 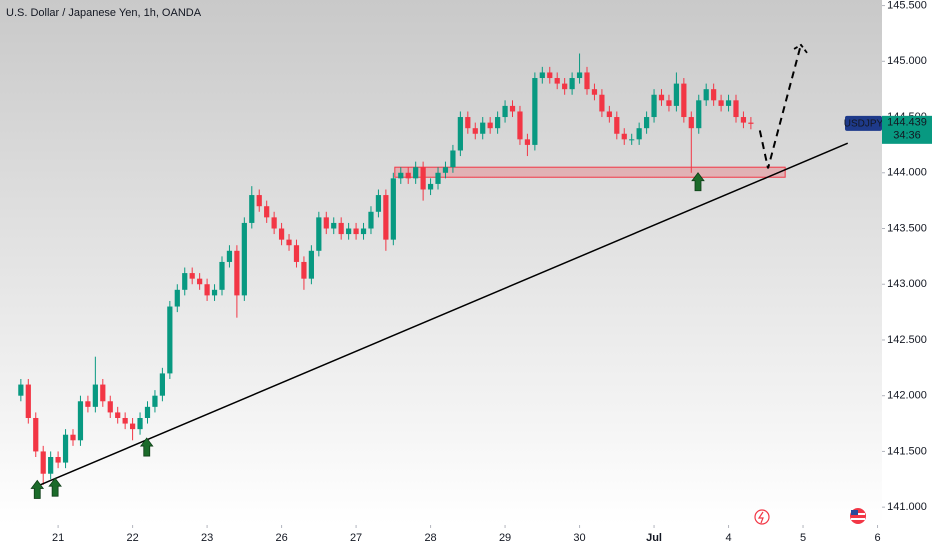 What do you see at coordinates (505, 538) in the screenshot?
I see `x-tick-label: 29` at bounding box center [505, 538].